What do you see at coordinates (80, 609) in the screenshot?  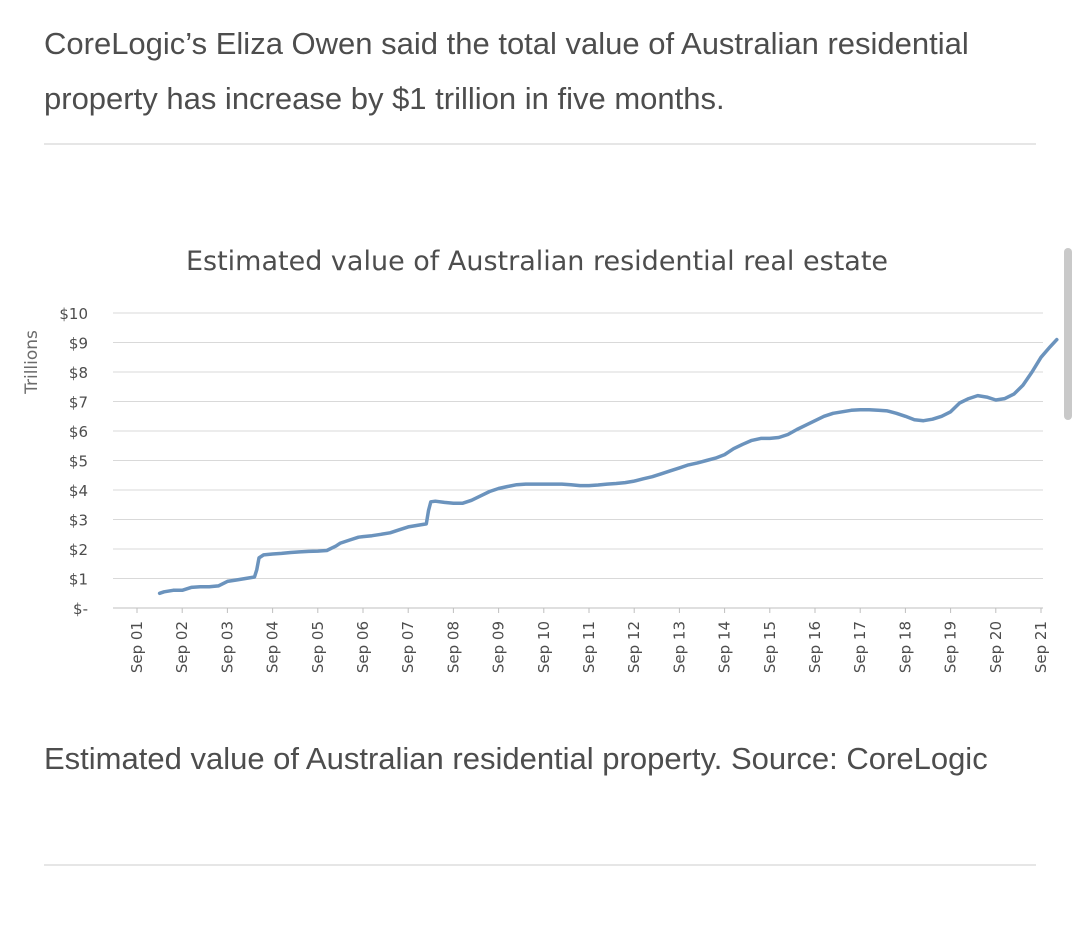 I see `y-tick-label: $-` at bounding box center [80, 609].